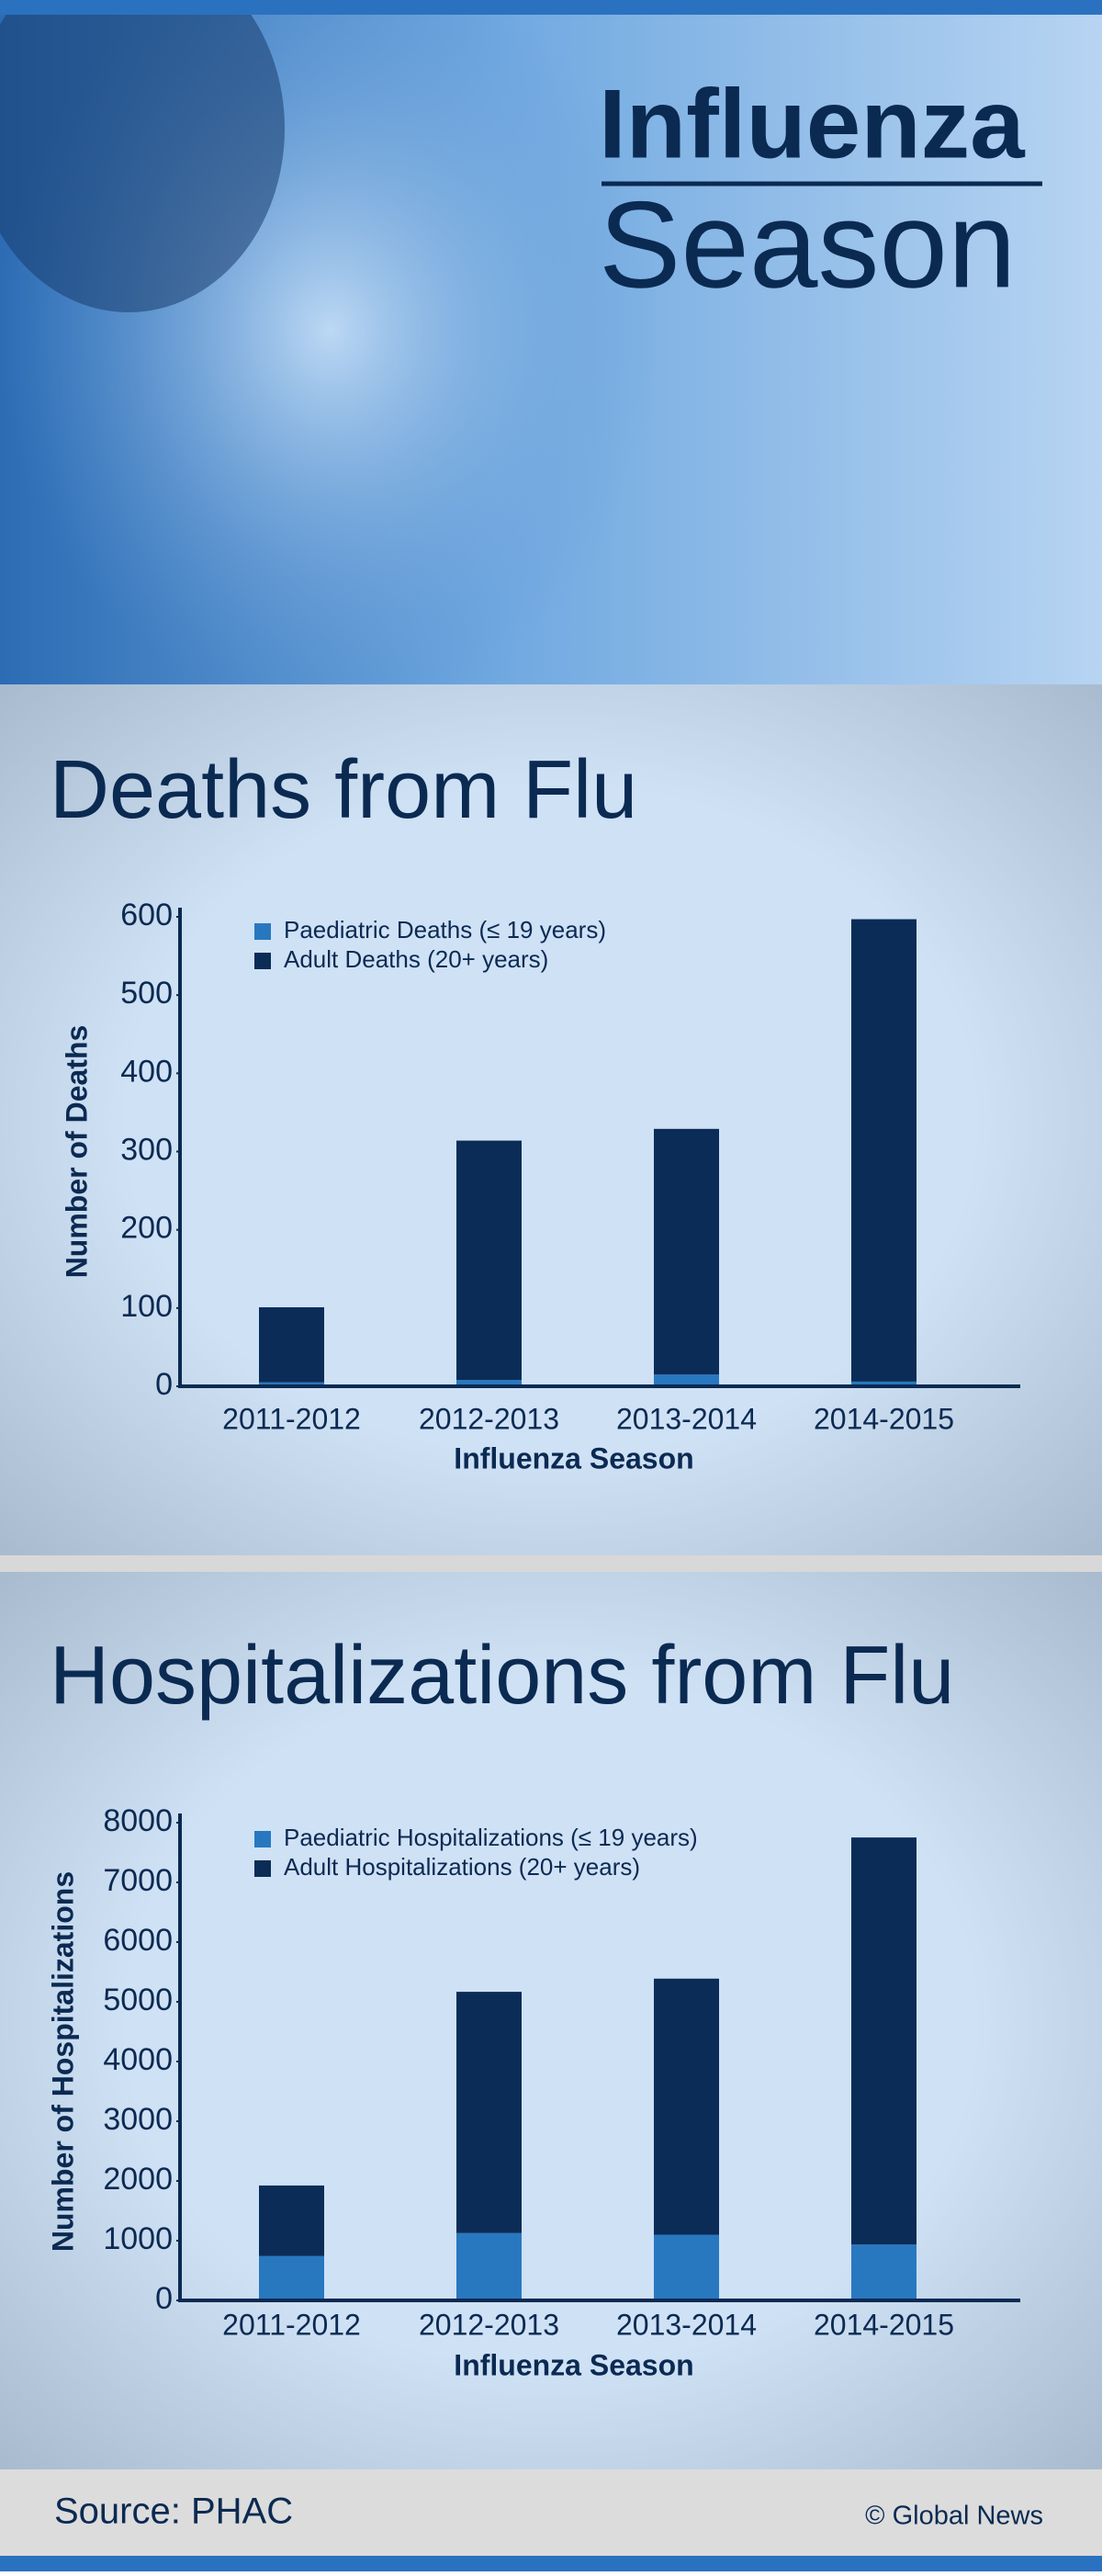 This screenshot has width=1102, height=2576. I want to click on source: Source: PHAC, so click(173, 2511).